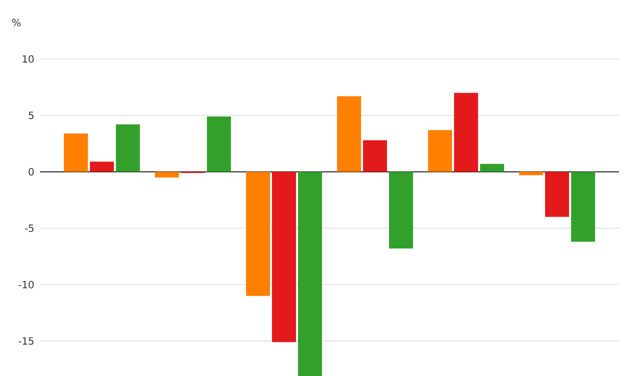  What do you see at coordinates (26, 341) in the screenshot?
I see `y-tick-label: -15` at bounding box center [26, 341].